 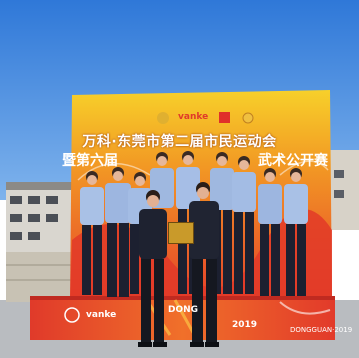 I want to click on banner-title-line2-right: 武术公开赛, so click(x=293, y=161).